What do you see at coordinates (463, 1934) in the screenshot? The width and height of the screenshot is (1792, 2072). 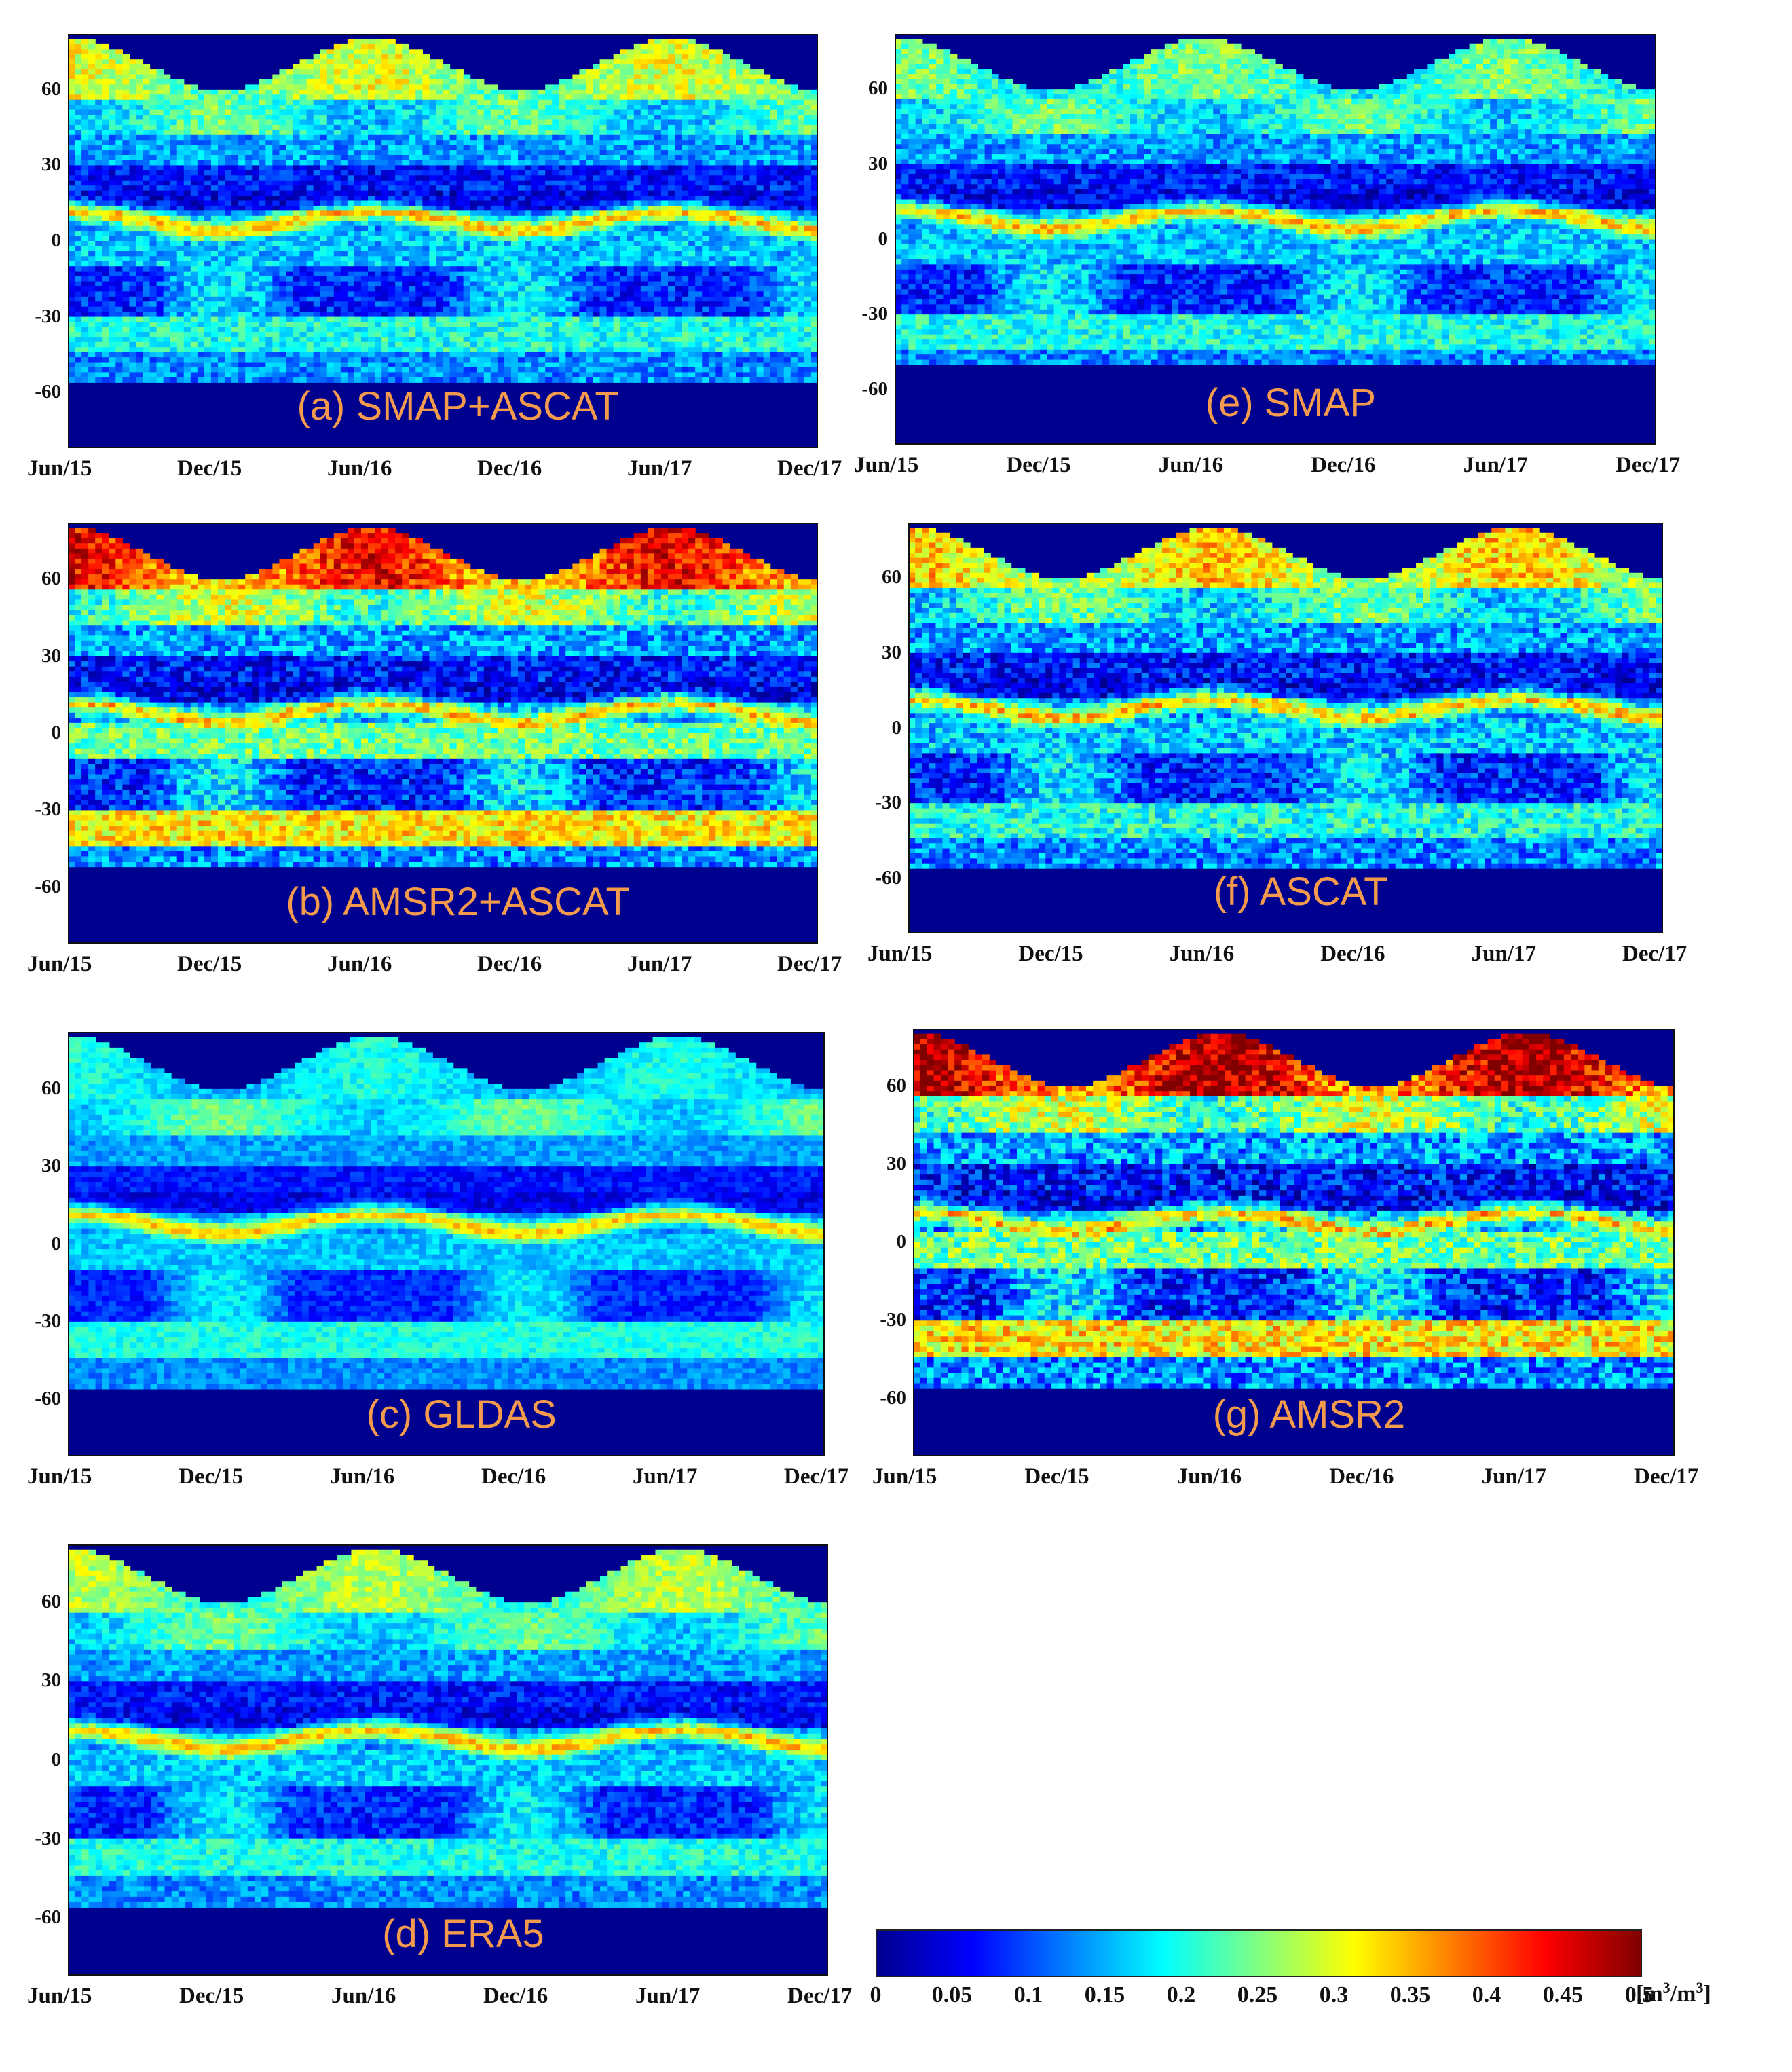 I see `panel-title: (d) ERA5` at bounding box center [463, 1934].